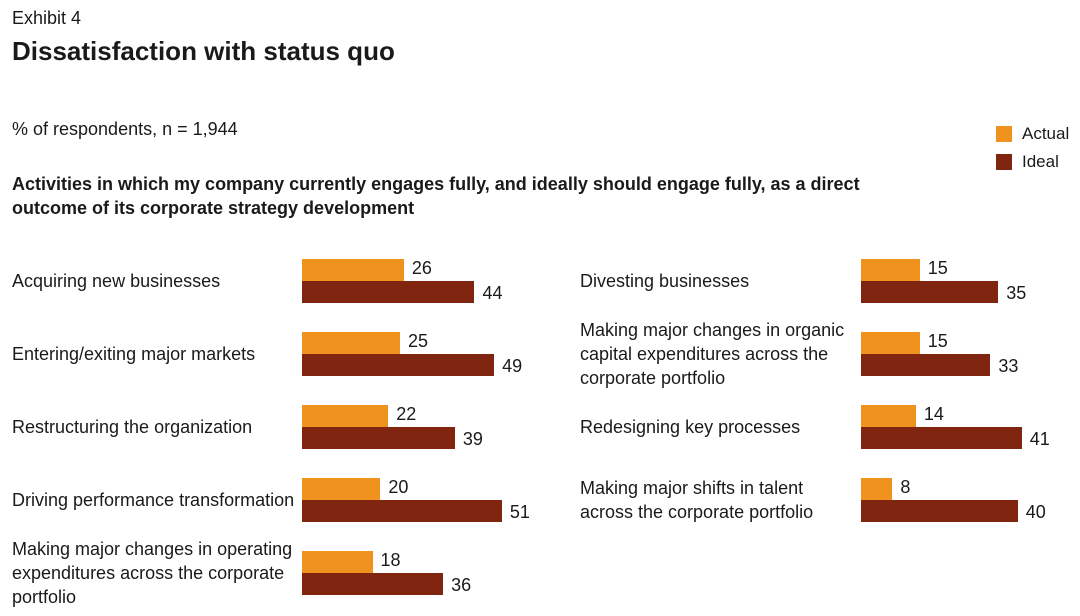  Describe the element at coordinates (1004, 162) in the screenshot. I see `legend-swatch-ideal` at that location.